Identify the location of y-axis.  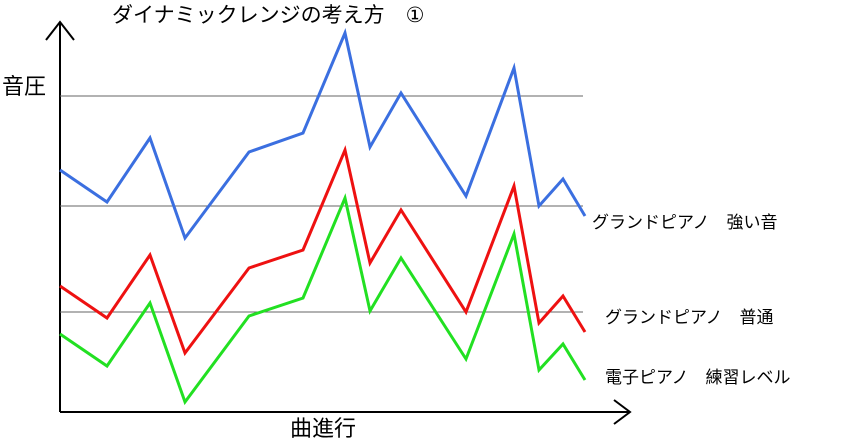
(60, 216).